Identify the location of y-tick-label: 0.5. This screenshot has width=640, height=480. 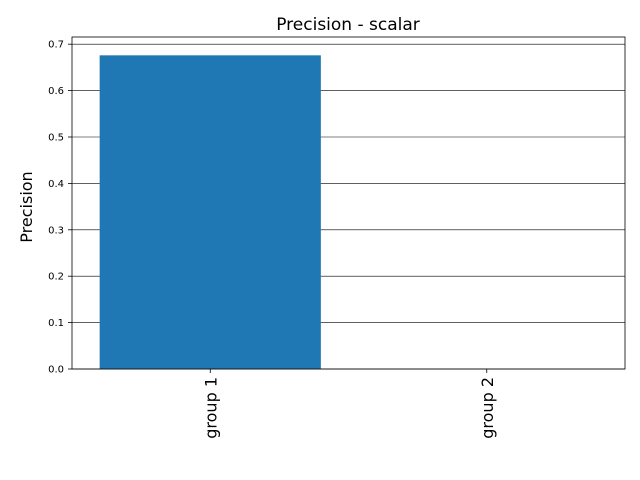
(56, 137).